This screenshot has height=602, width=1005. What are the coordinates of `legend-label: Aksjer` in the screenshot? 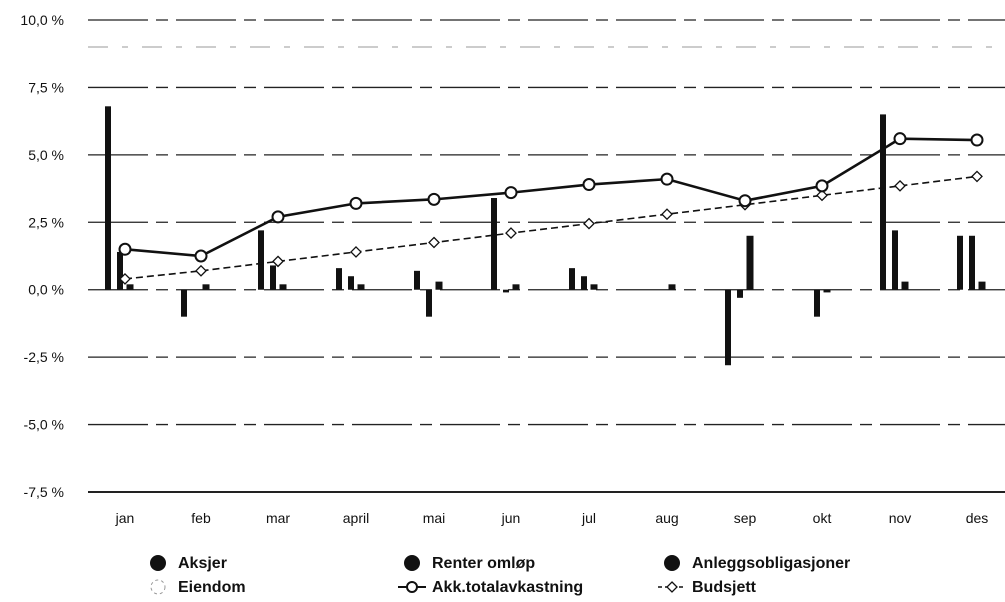 It's located at (202, 563).